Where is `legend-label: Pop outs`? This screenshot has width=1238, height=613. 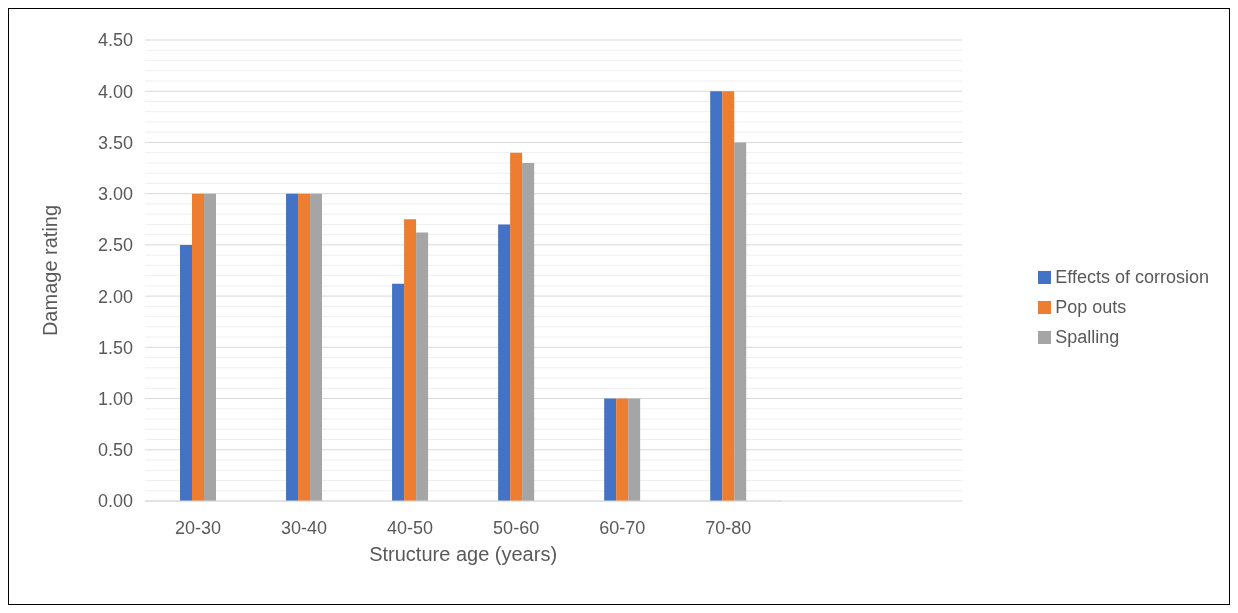
legend-label: Pop outs is located at coordinates (1091, 306).